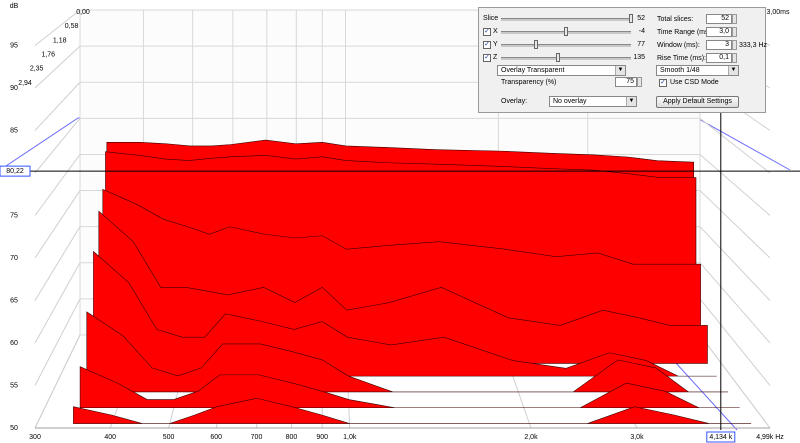 The height and width of the screenshot is (443, 800). I want to click on csd-mode-label: Use CSD Mode, so click(694, 82).